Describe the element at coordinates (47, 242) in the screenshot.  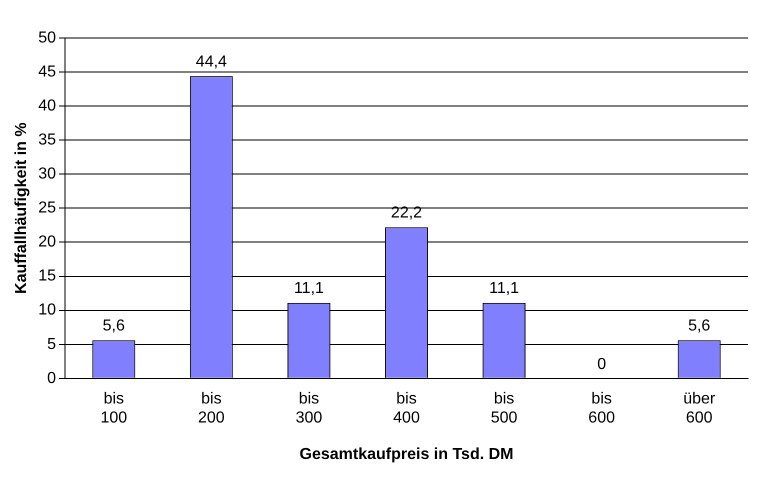
I see `y-tick-label: 20` at that location.